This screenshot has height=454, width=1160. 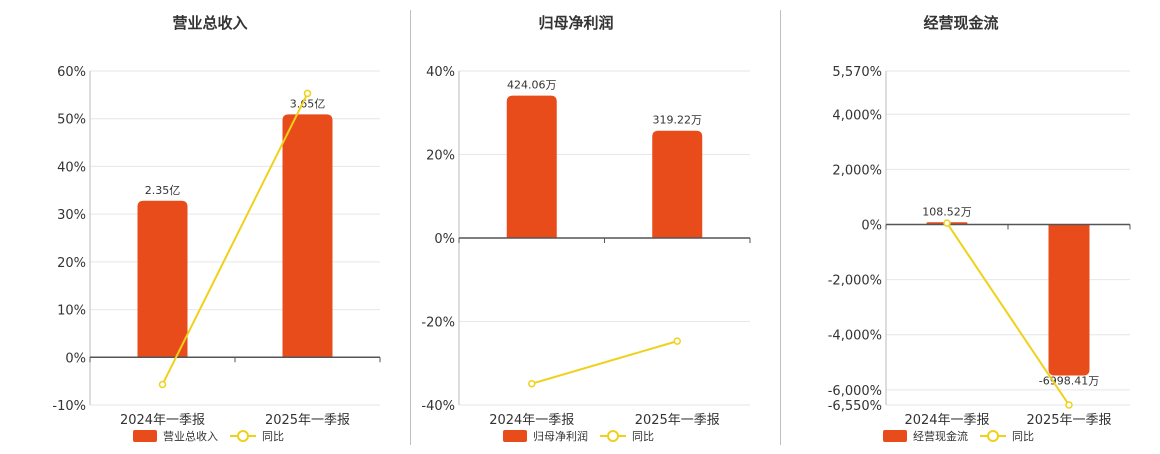 I want to click on y-tick-label: -20%, so click(x=438, y=323).